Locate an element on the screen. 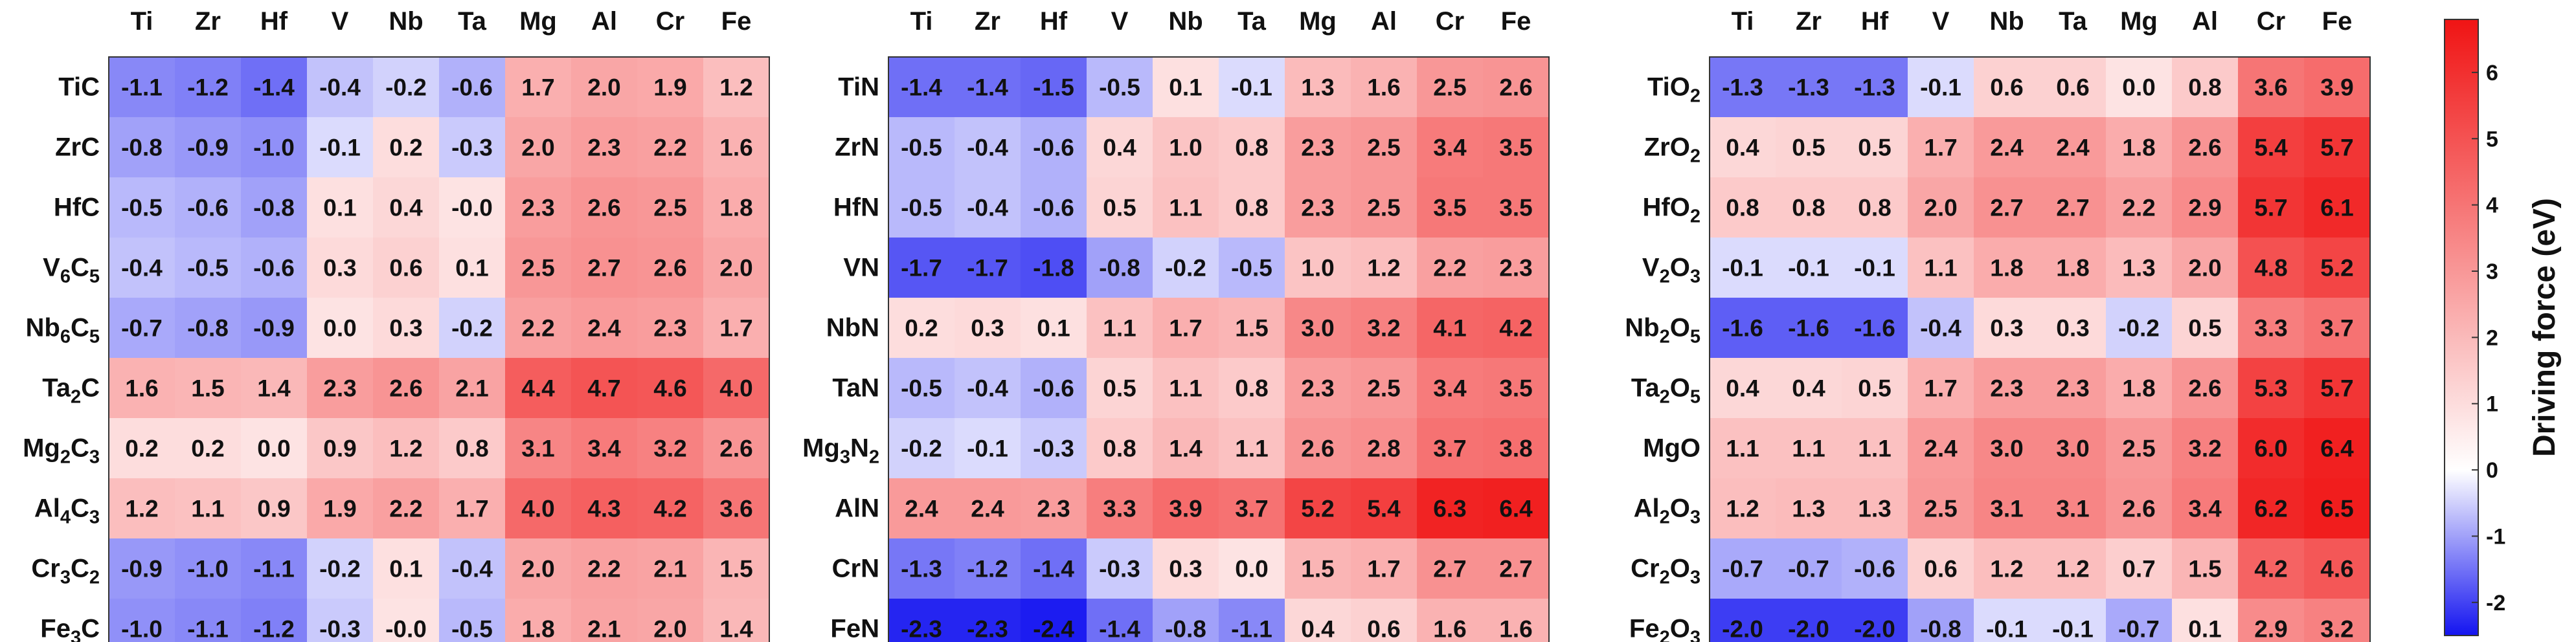 The width and height of the screenshot is (2576, 642). cell-value-label: -2.0 is located at coordinates (1874, 629).